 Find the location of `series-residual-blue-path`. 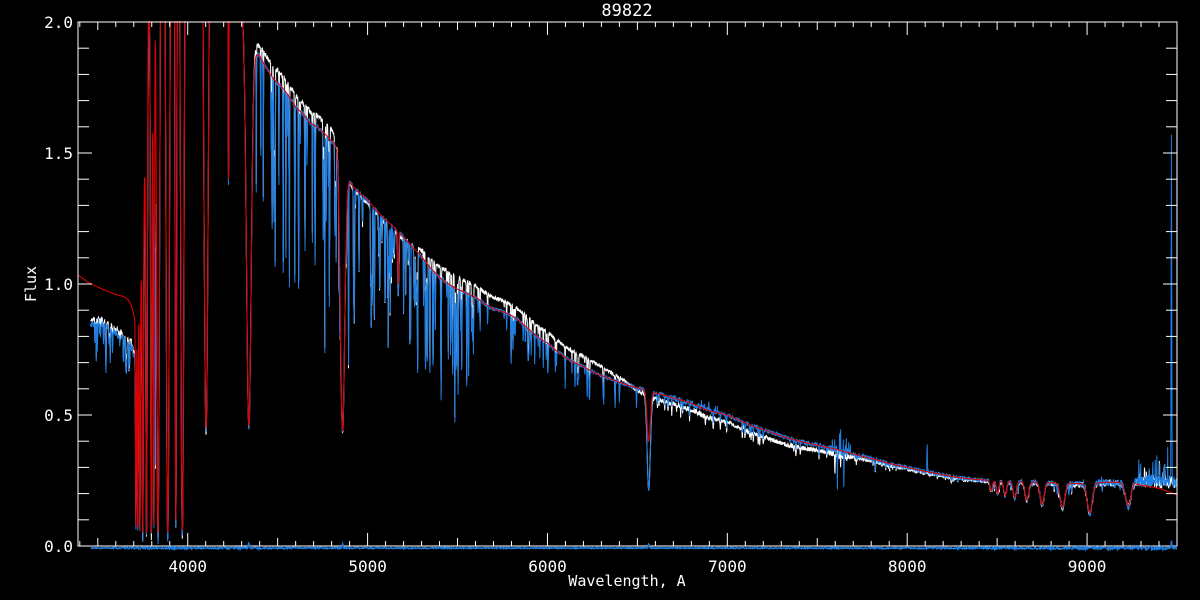

series-residual-blue-path is located at coordinates (633, 546).